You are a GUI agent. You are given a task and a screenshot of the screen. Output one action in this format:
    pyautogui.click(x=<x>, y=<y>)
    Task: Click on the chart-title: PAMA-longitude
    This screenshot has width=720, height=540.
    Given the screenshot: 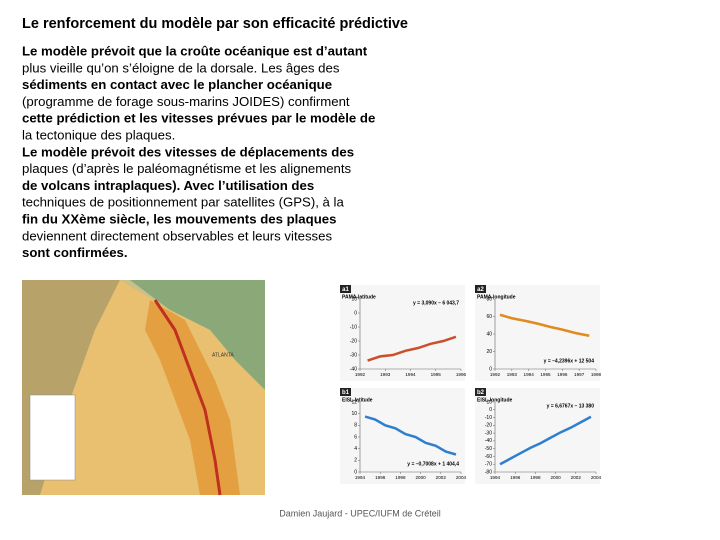 What is the action you would take?
    pyautogui.click(x=496, y=297)
    